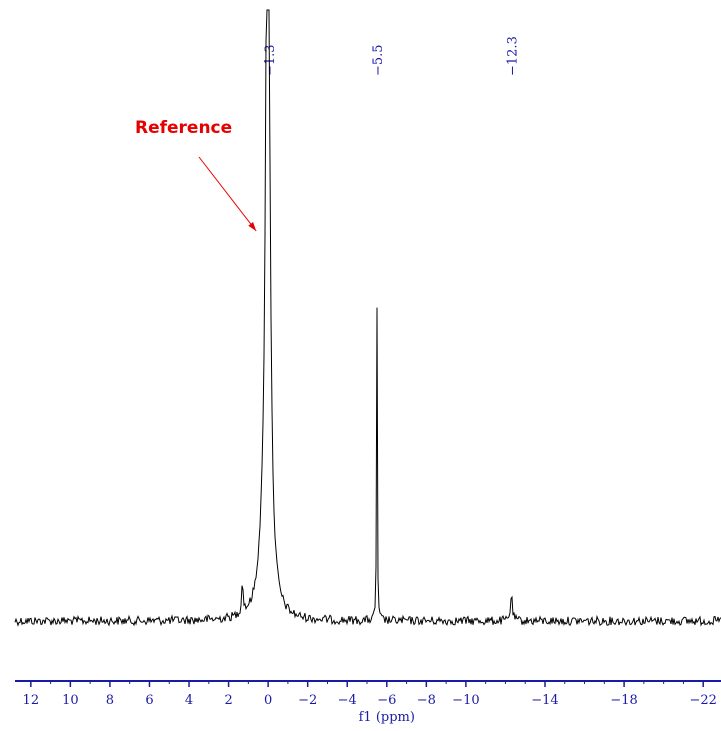  I want to click on peak-label: −12.3, so click(512, 56).